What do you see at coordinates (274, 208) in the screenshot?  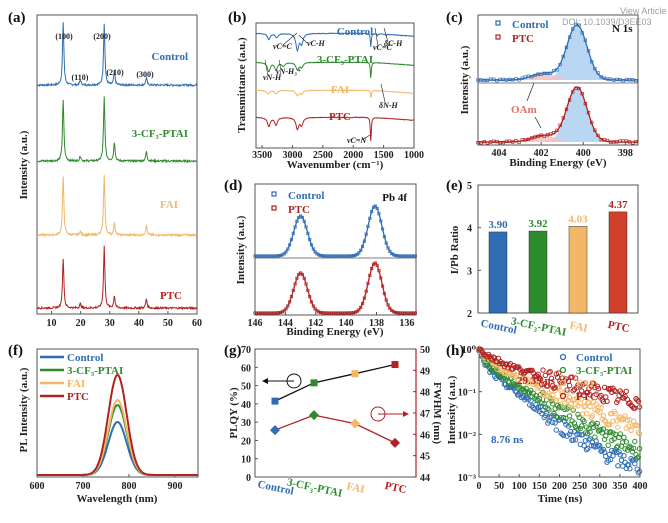 I see `legend-marker-ptc-d` at bounding box center [274, 208].